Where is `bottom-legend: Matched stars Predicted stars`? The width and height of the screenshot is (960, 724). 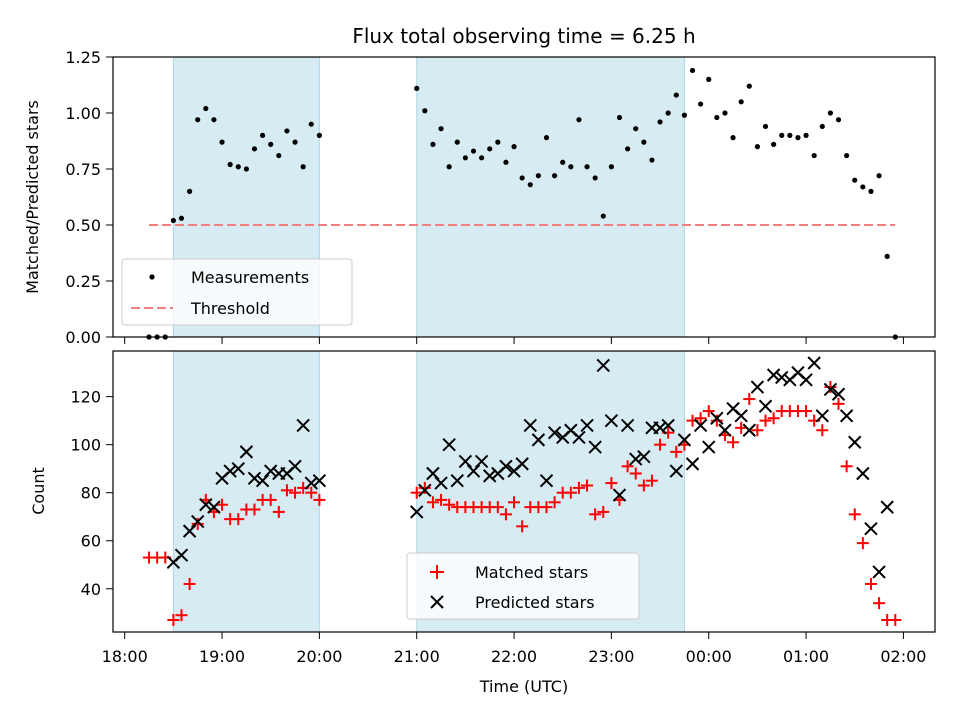 bottom-legend: Matched stars Predicted stars is located at coordinates (523, 586).